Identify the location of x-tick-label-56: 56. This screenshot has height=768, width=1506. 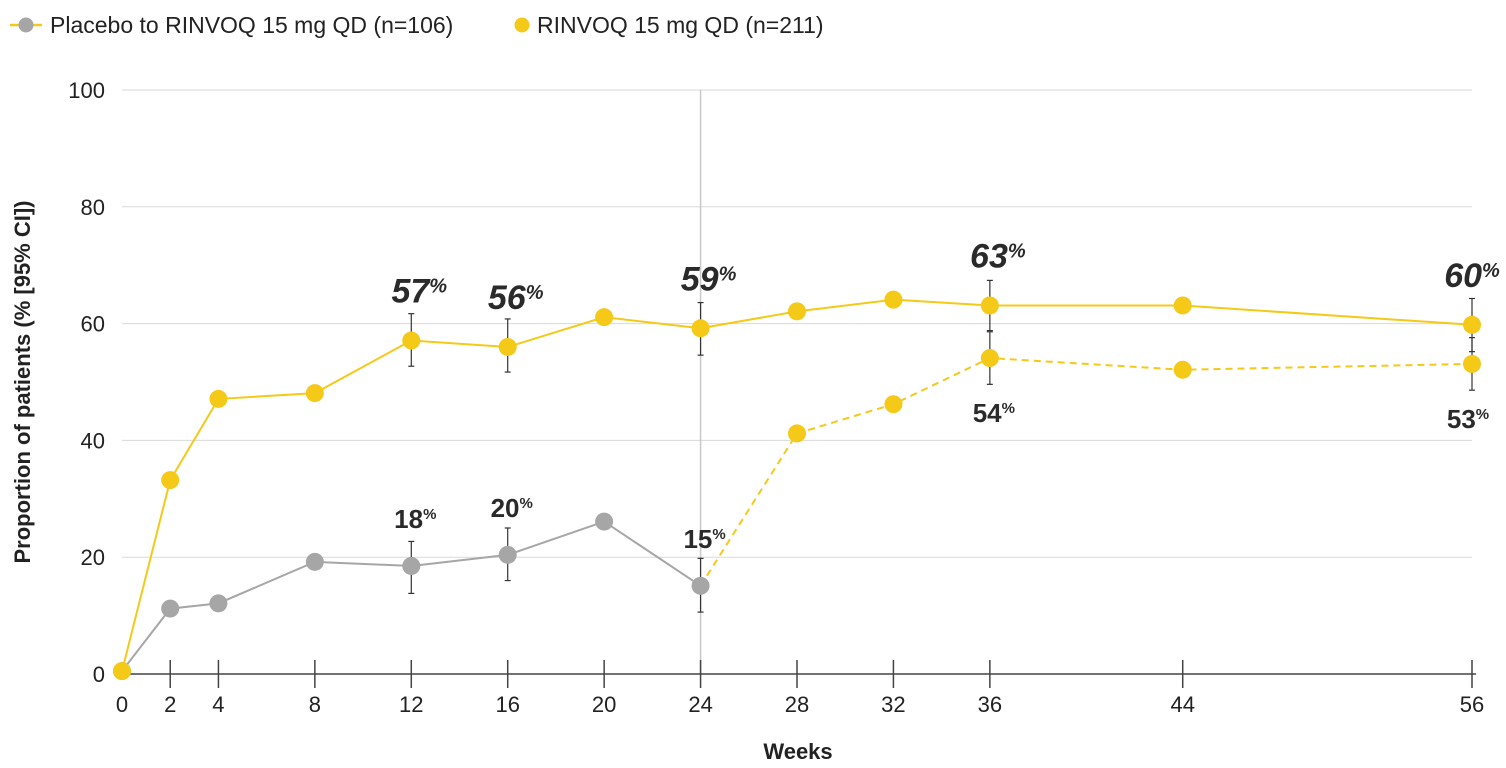
(1472, 704).